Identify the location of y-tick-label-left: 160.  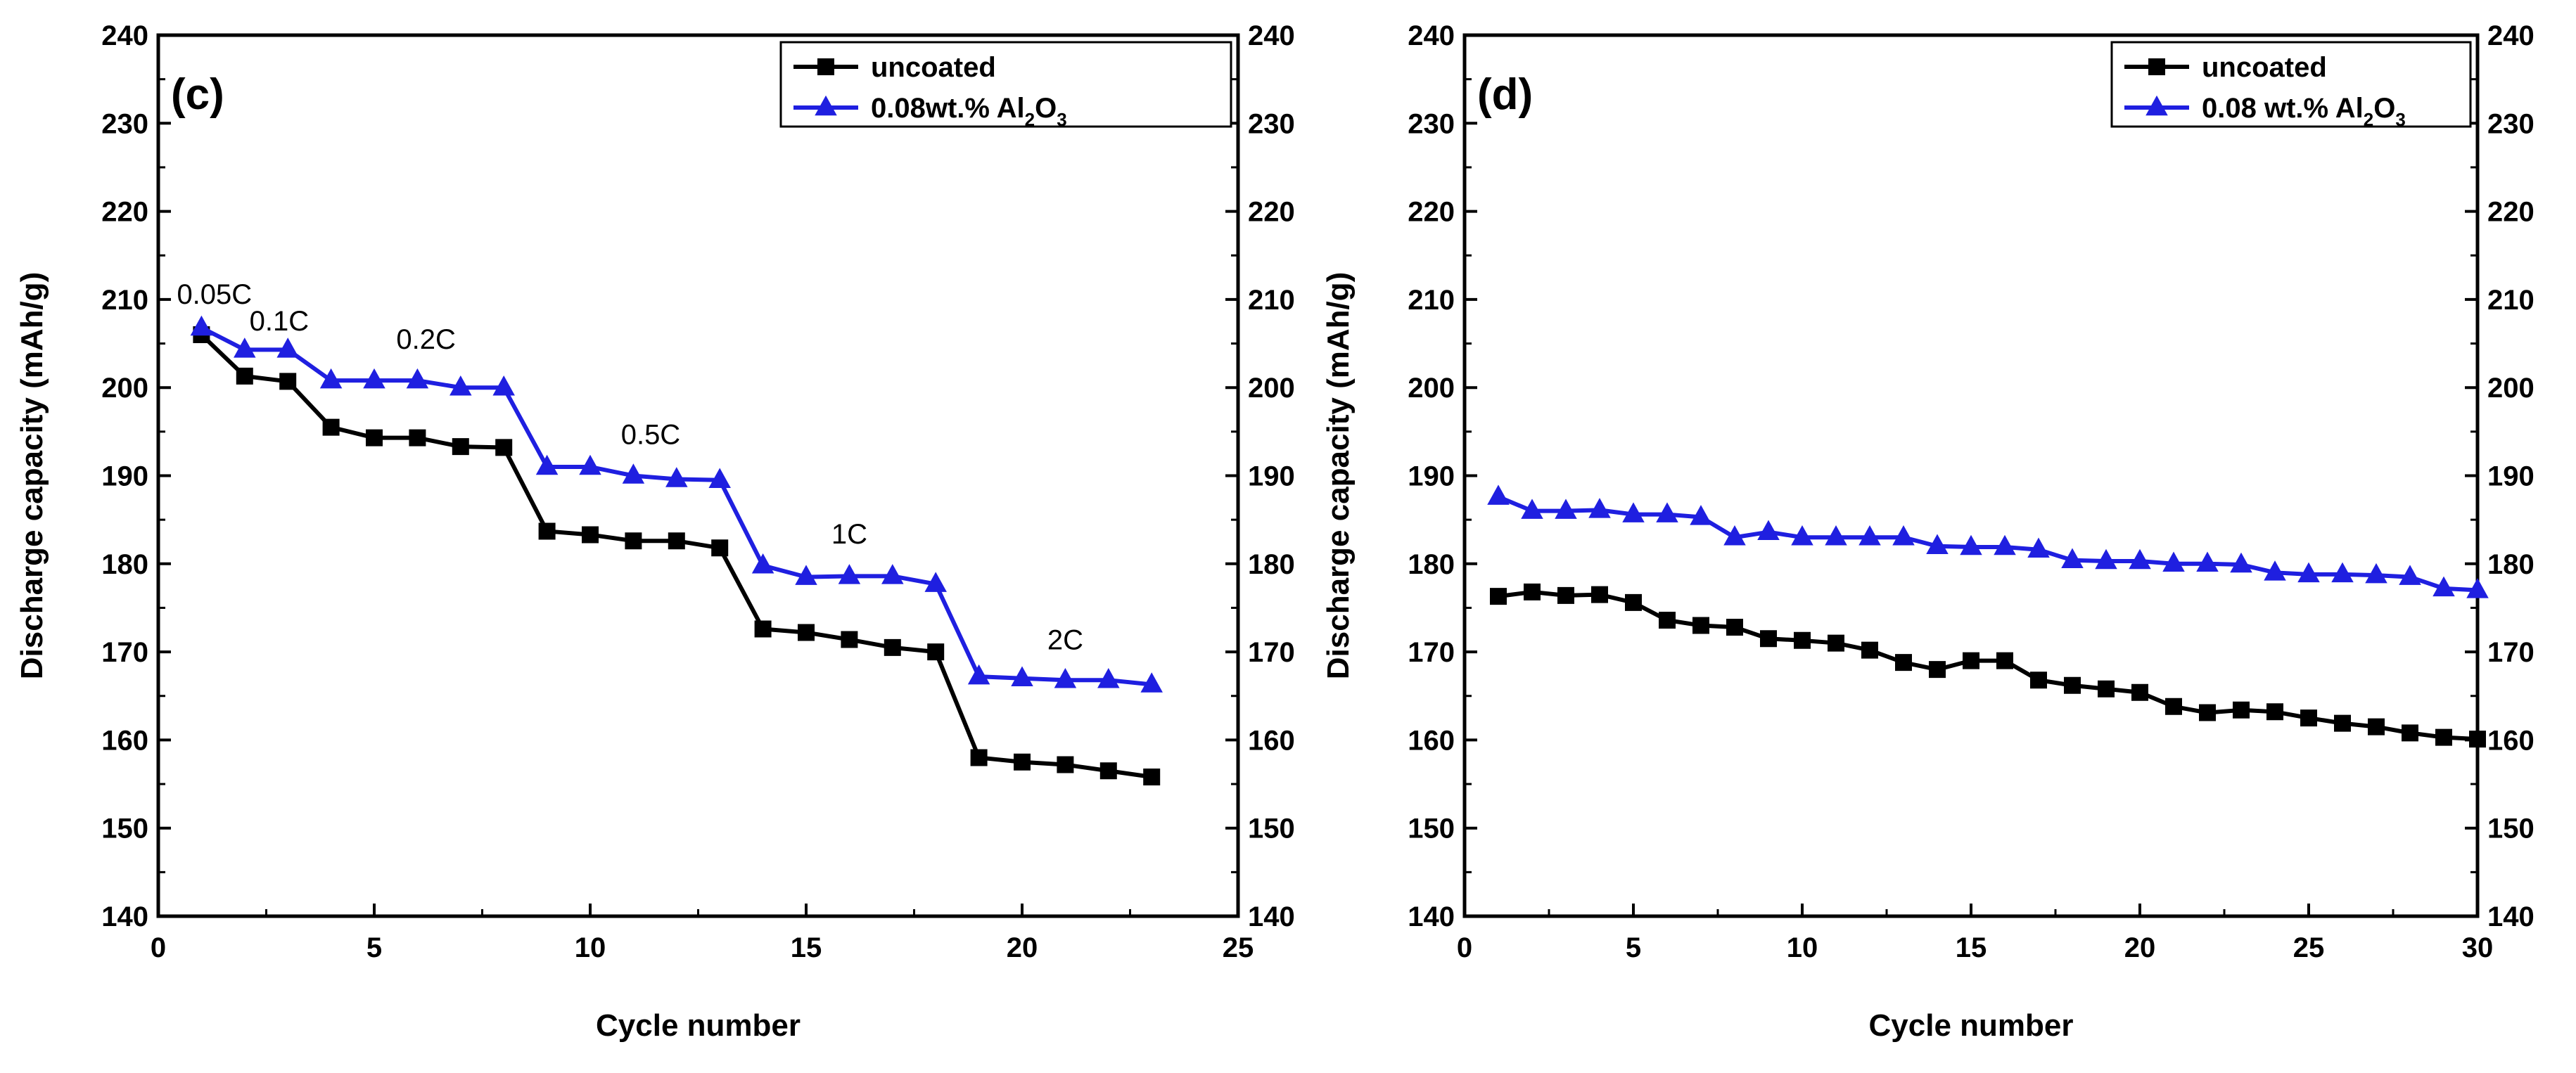
(1431, 740).